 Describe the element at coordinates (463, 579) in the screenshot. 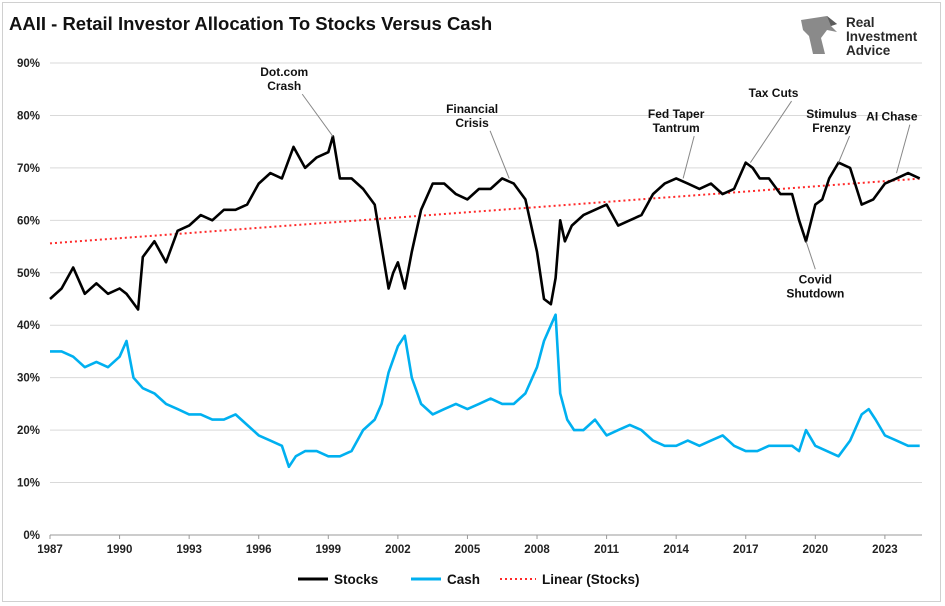

I see `legend-label: Cash` at that location.